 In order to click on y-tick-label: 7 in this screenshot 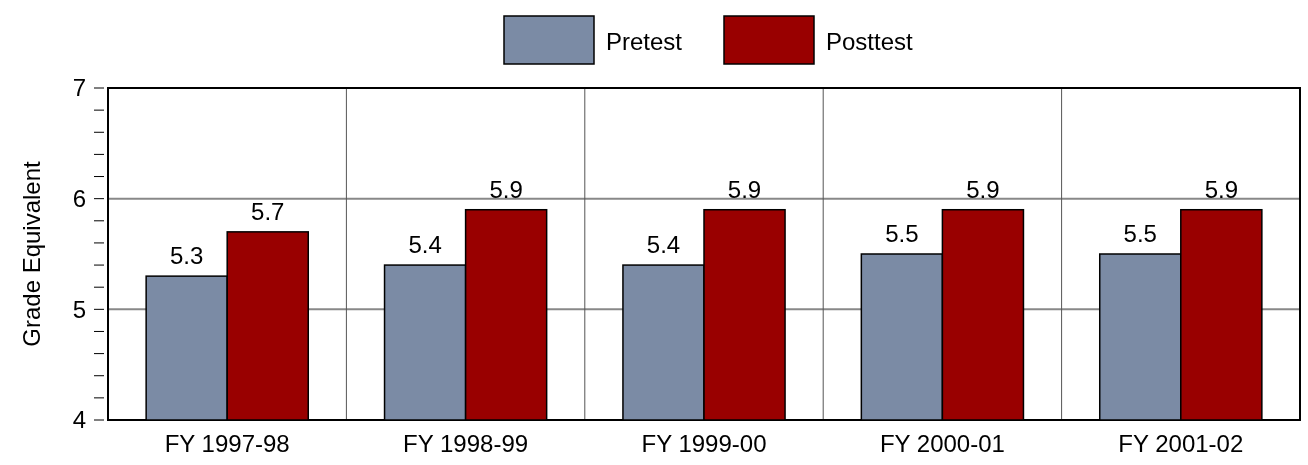, I will do `click(79, 88)`.